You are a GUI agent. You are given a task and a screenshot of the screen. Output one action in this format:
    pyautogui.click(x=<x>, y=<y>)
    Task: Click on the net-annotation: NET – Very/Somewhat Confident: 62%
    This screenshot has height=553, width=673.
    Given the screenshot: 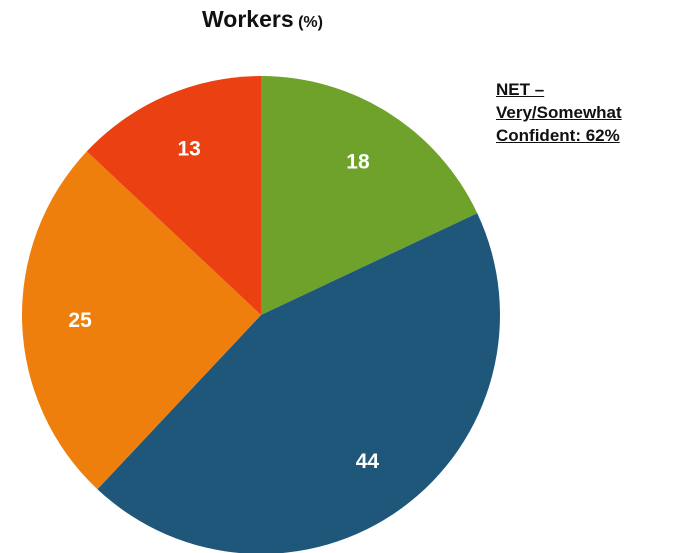 What is the action you would take?
    pyautogui.click(x=582, y=112)
    